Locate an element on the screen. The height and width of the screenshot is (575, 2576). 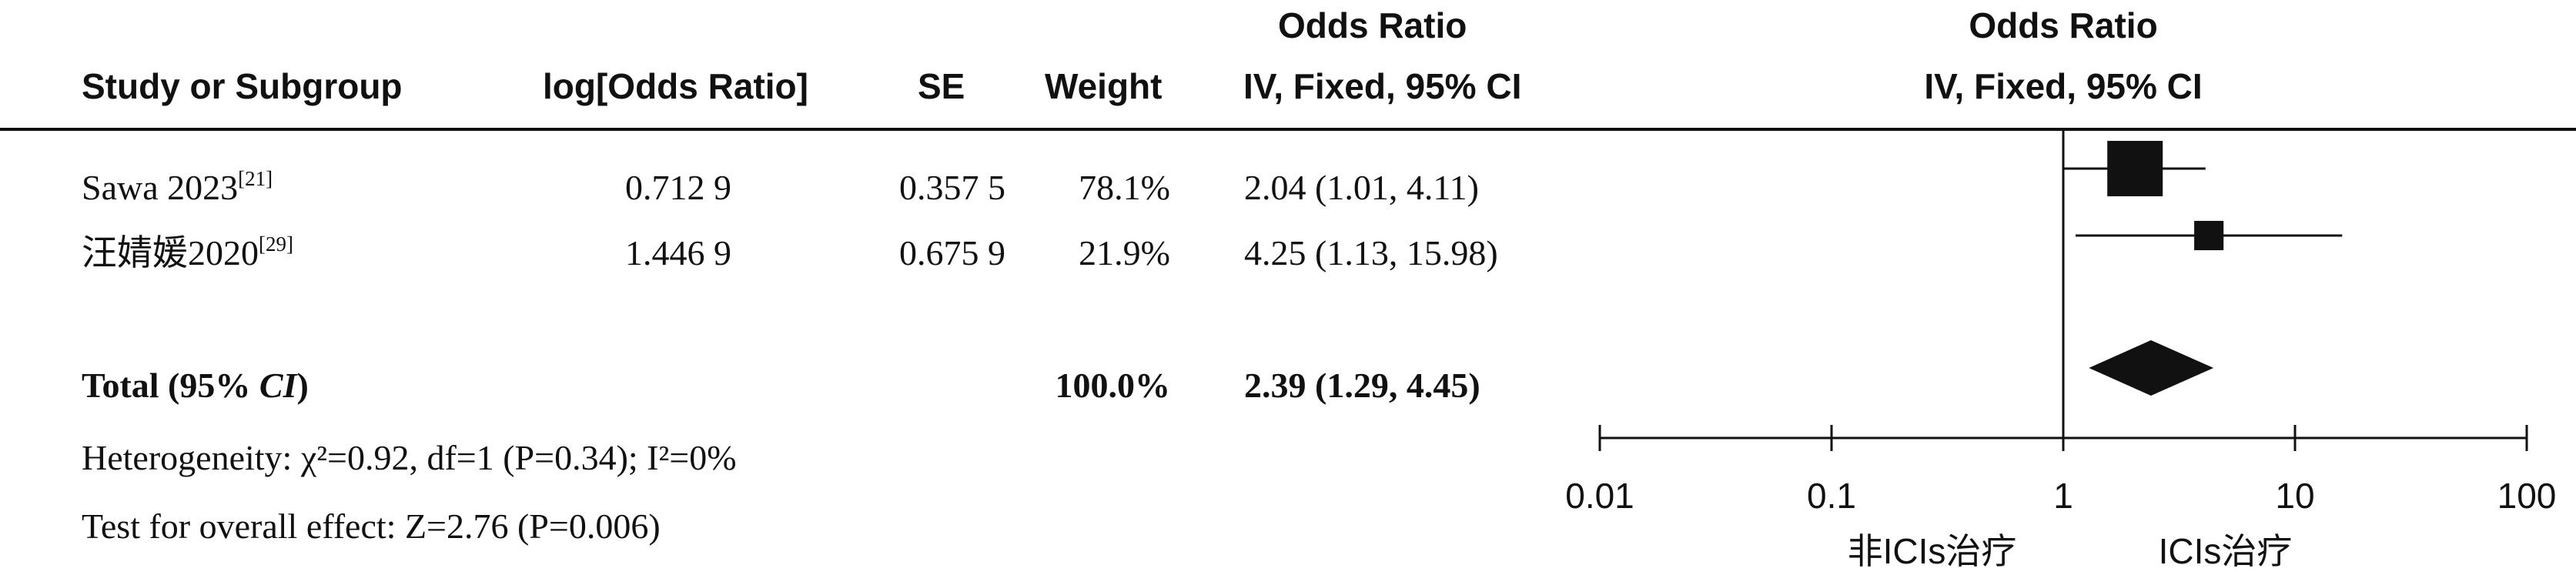
study-se: 0.675 9 is located at coordinates (952, 253).